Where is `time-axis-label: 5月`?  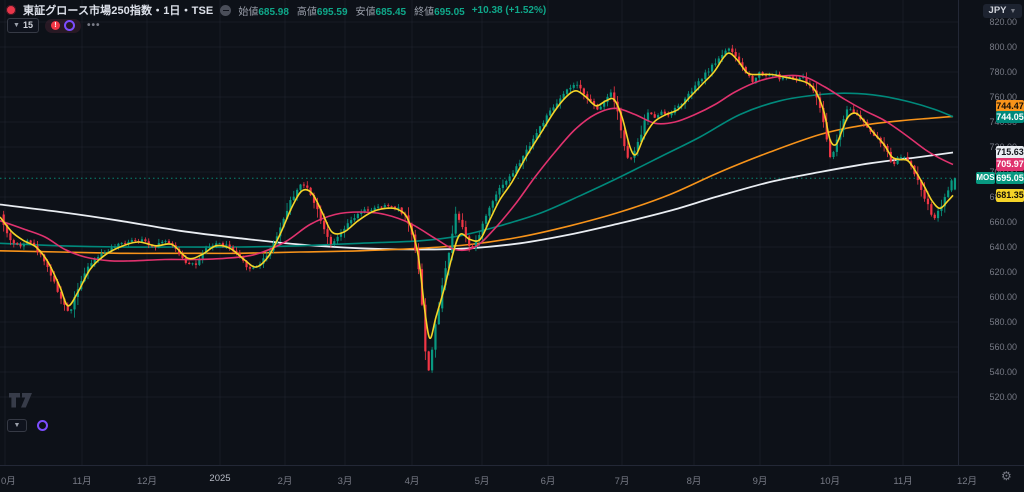
time-axis-label: 5月 is located at coordinates (482, 481).